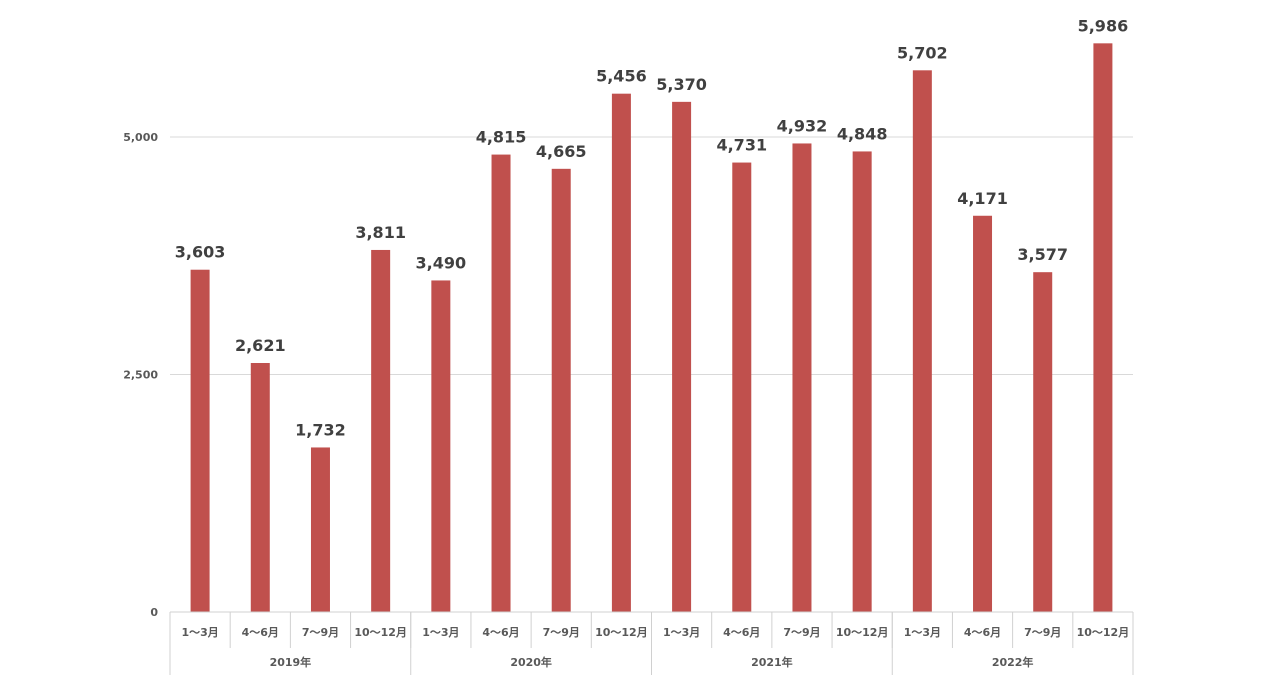 Image resolution: width=1273 pixels, height=694 pixels. What do you see at coordinates (741, 145) in the screenshot?
I see `data-label: 4,731` at bounding box center [741, 145].